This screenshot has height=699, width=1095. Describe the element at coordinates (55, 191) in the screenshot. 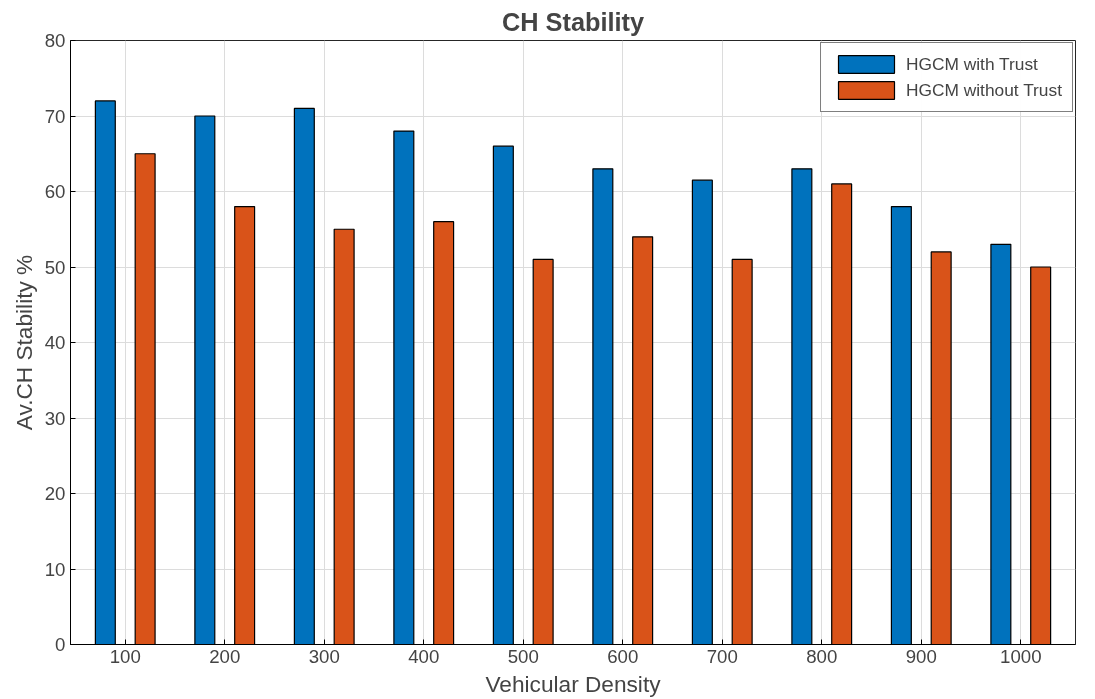

I see `y-tick-label: 60` at that location.